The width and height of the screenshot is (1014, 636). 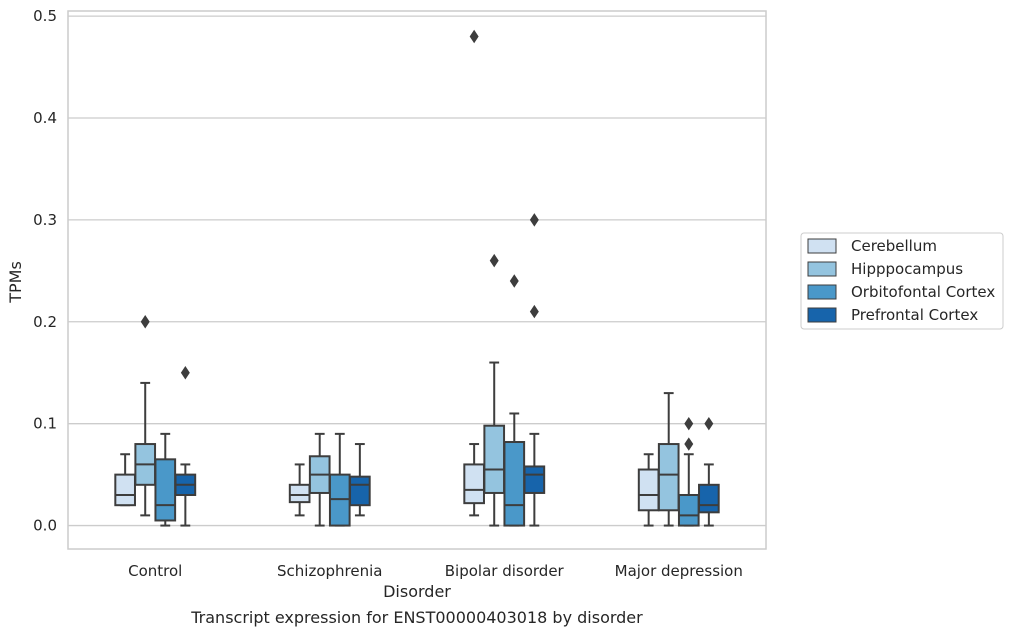 What do you see at coordinates (914, 315) in the screenshot?
I see `legend-label: Prefrontal Cortex` at bounding box center [914, 315].